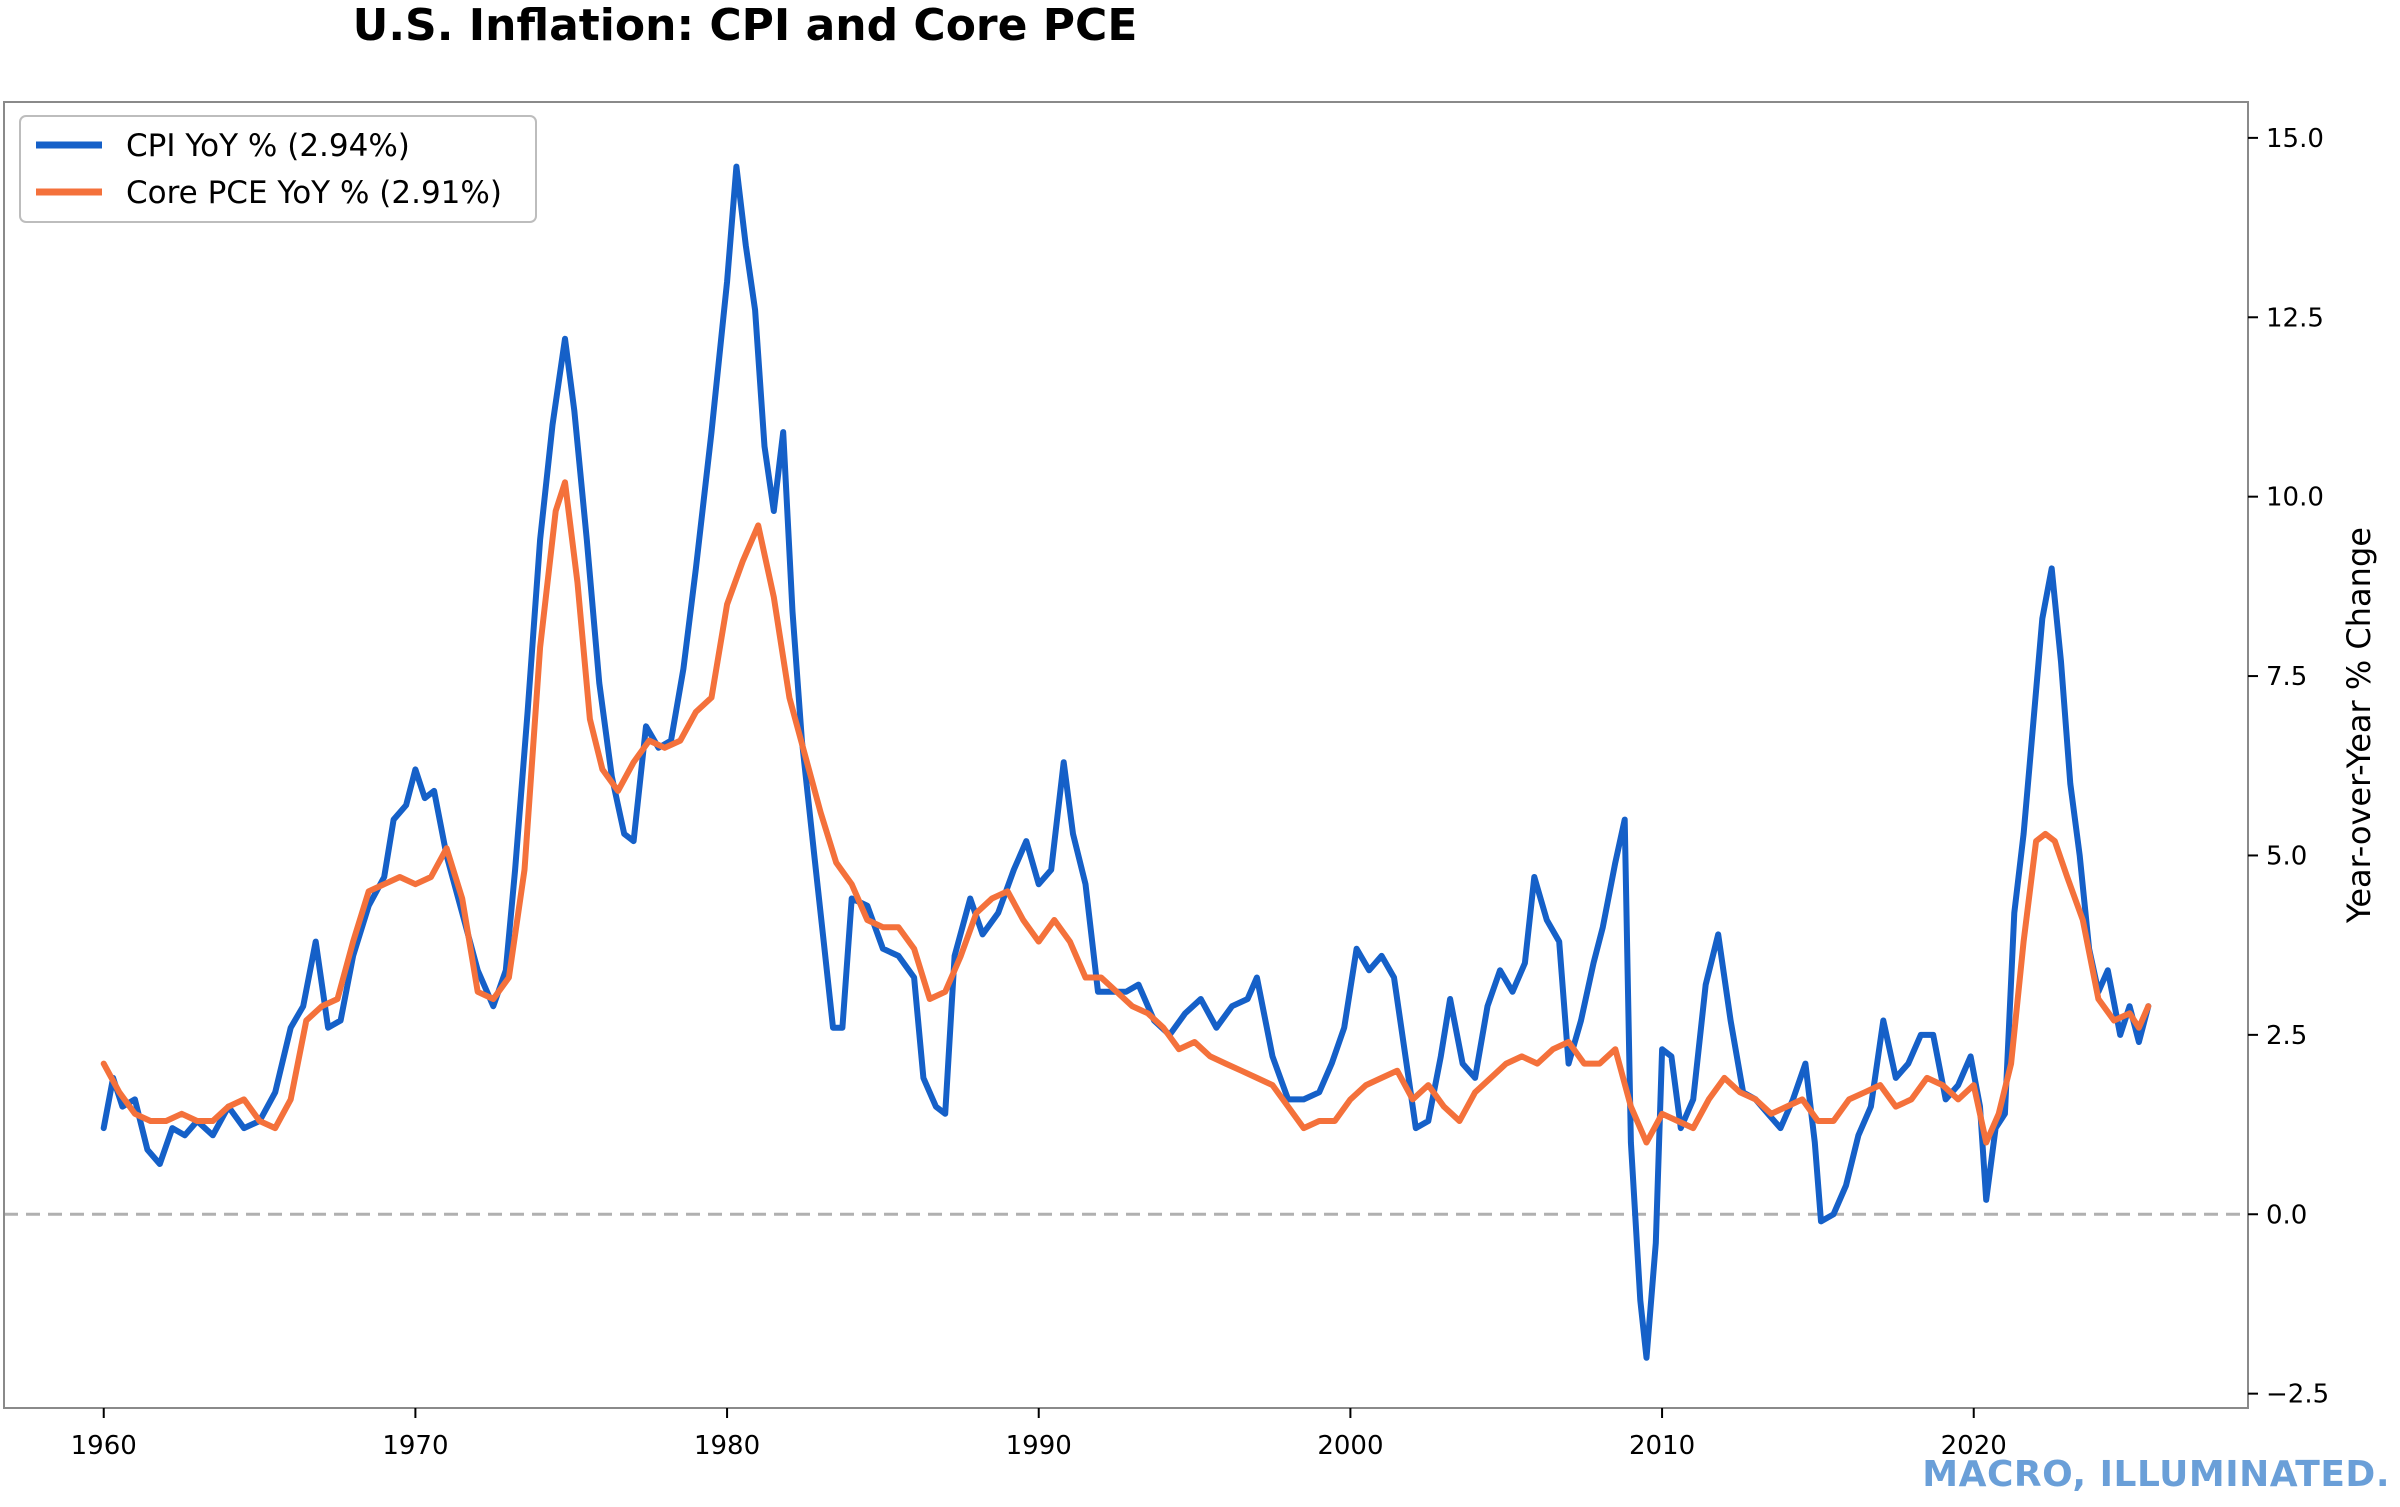  I want to click on y-tick-label: 10.0, so click(2295, 498).